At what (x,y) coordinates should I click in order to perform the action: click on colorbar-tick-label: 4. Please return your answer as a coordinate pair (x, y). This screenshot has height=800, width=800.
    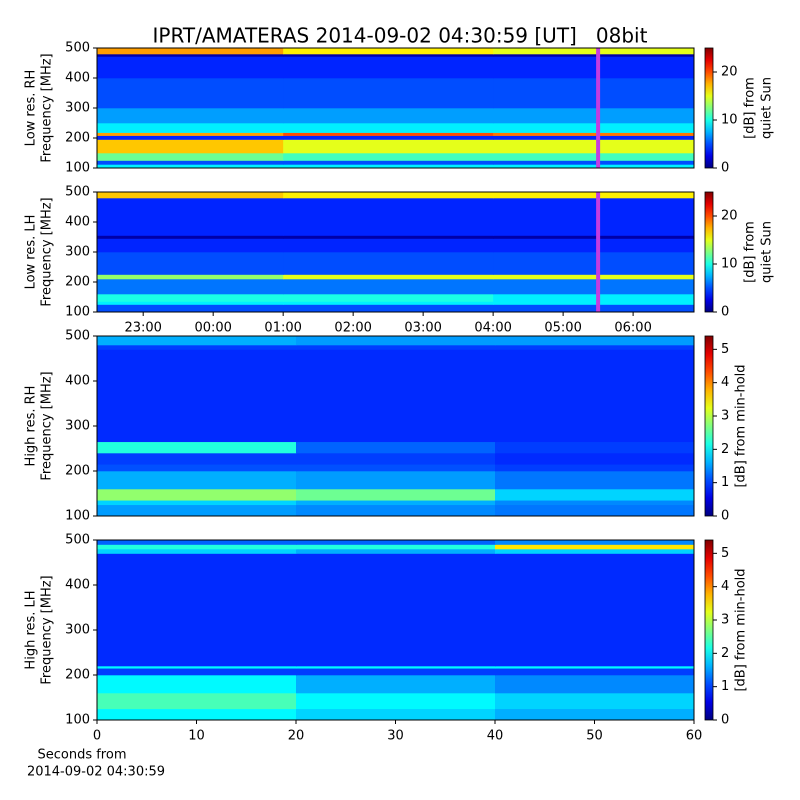
    Looking at the image, I should click on (725, 382).